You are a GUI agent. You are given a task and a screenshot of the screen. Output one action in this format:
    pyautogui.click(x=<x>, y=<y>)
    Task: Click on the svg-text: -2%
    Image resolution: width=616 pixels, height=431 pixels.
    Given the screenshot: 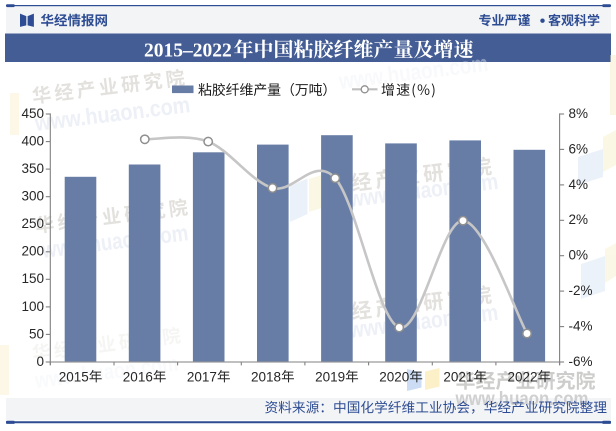 What is the action you would take?
    pyautogui.click(x=581, y=290)
    